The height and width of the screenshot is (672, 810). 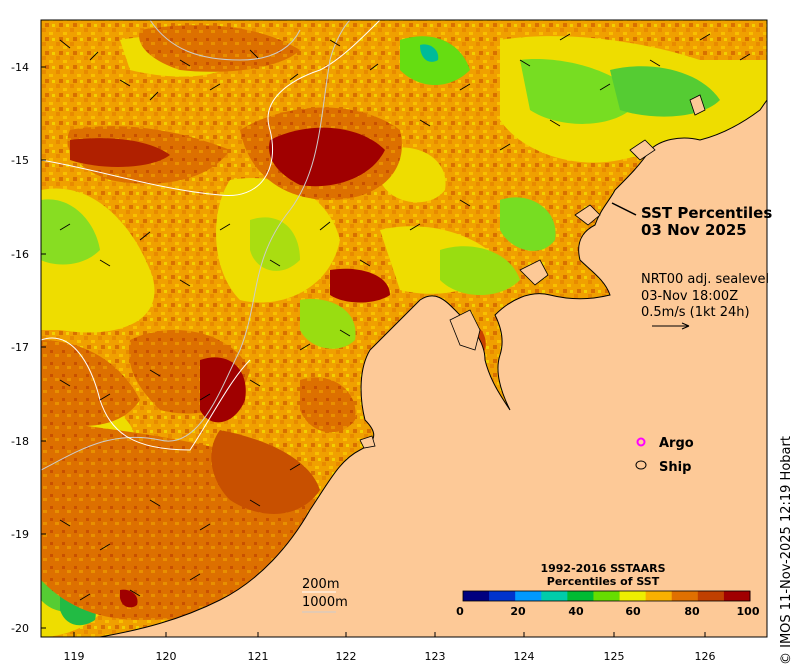 I want to click on colorbar-tick-40: 40, so click(x=576, y=611).